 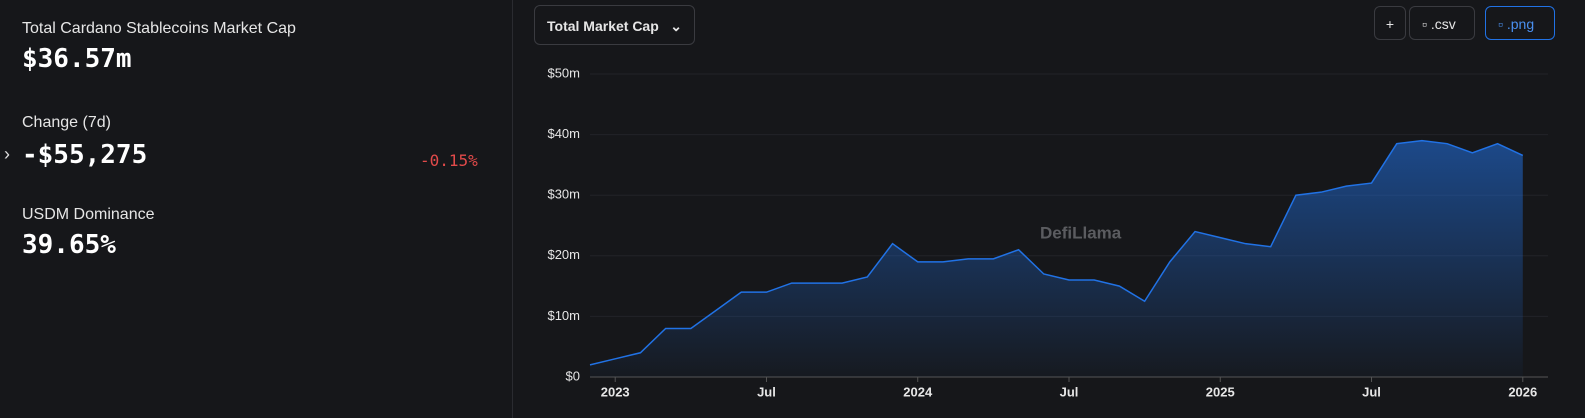 What do you see at coordinates (676, 26) in the screenshot?
I see `chevron: ⌄` at bounding box center [676, 26].